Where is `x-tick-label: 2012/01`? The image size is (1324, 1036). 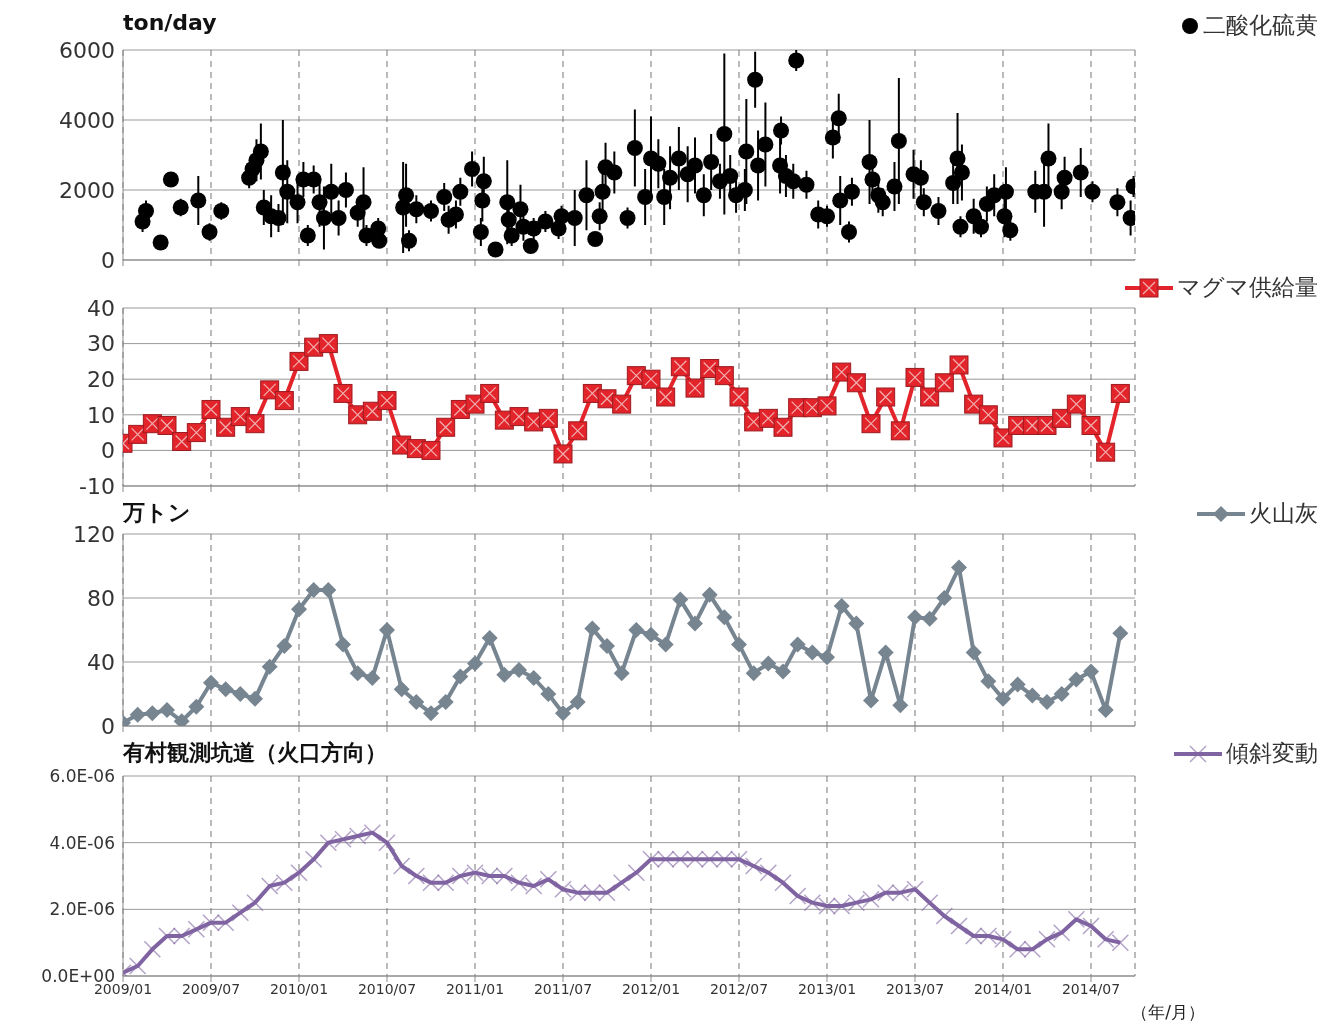
x-tick-label: 2012/01 is located at coordinates (651, 988).